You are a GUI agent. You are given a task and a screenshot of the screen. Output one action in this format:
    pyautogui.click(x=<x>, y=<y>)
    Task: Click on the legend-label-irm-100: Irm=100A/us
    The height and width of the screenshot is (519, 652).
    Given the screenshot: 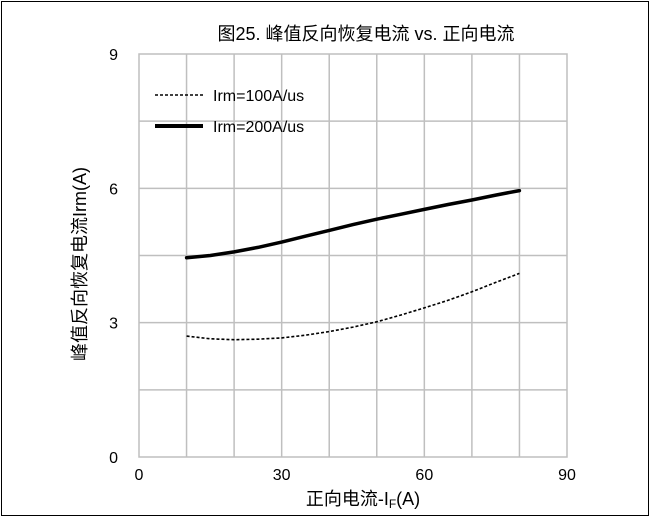 What is the action you would take?
    pyautogui.click(x=258, y=96)
    